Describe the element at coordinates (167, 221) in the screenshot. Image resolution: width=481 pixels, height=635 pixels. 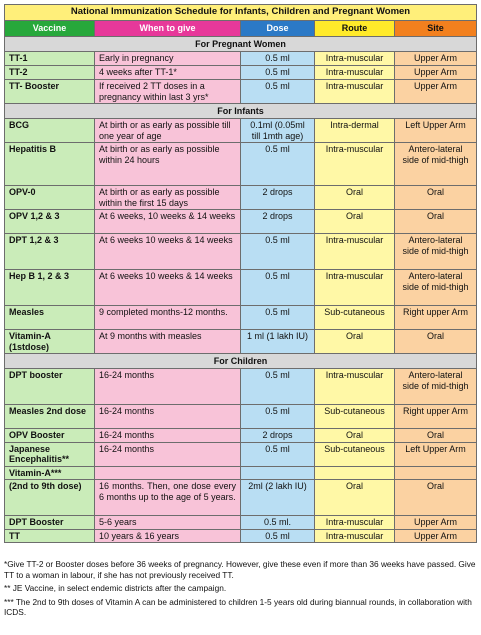
I see `when-cell: At 6 weeks, 10 weeks & 14 weeks` at that location.